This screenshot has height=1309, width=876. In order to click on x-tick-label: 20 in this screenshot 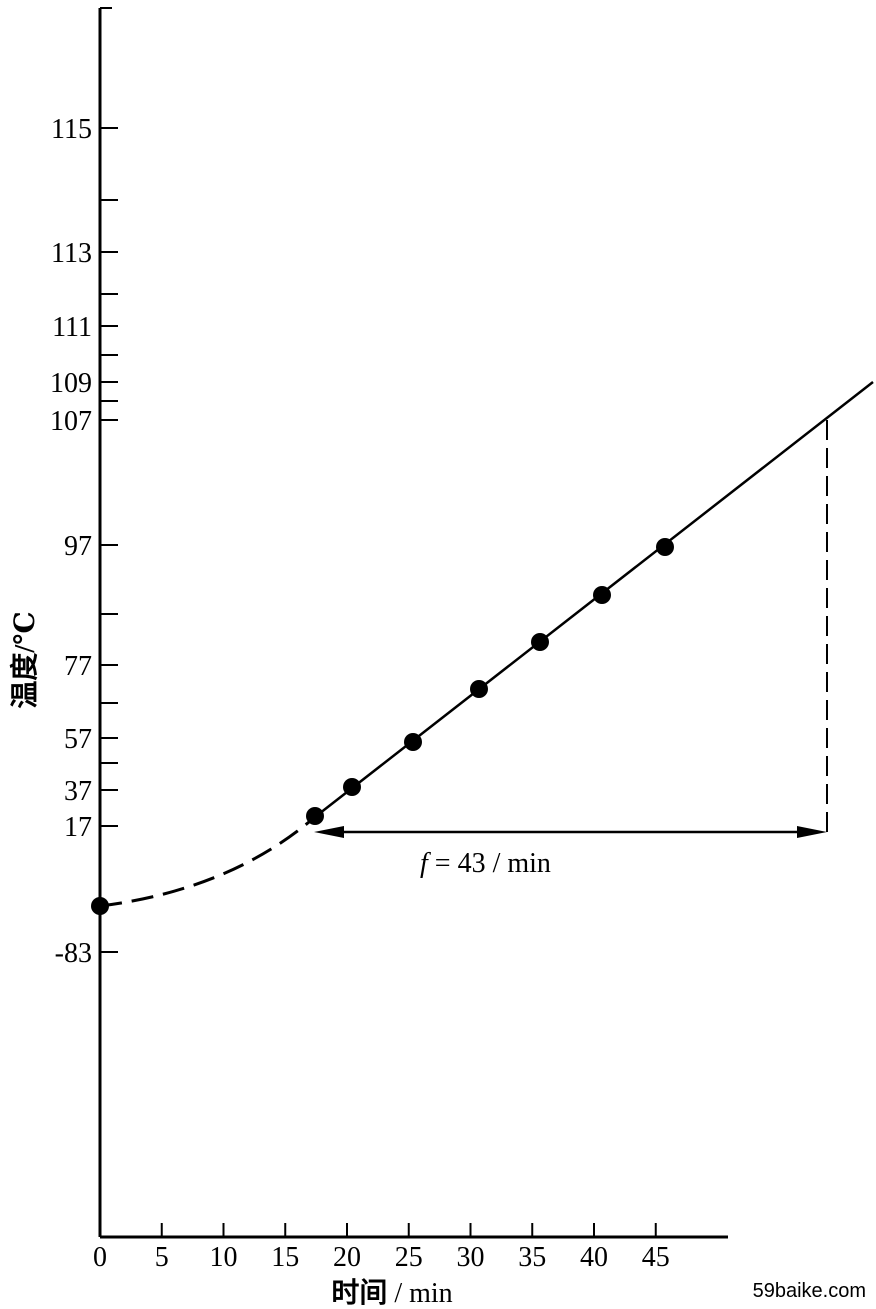, I will do `click(347, 1257)`.